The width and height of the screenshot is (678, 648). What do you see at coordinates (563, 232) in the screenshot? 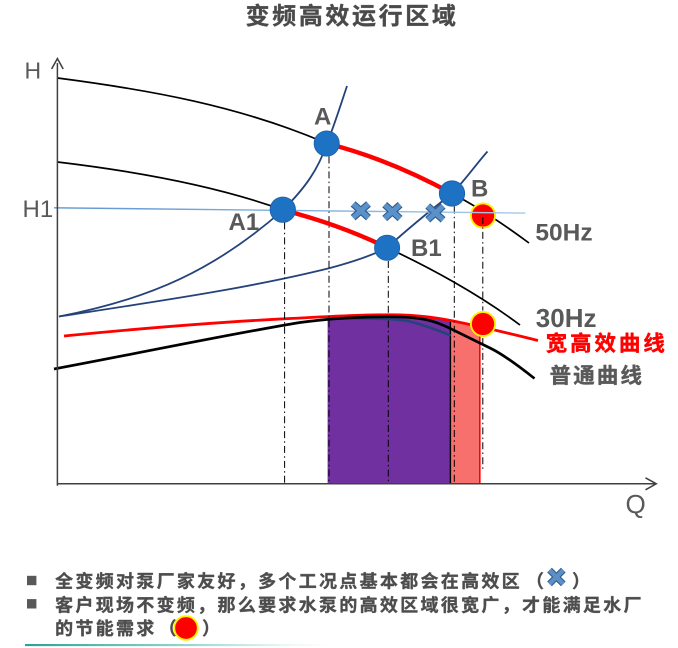
I see `svg-text: 50Hz` at bounding box center [563, 232].